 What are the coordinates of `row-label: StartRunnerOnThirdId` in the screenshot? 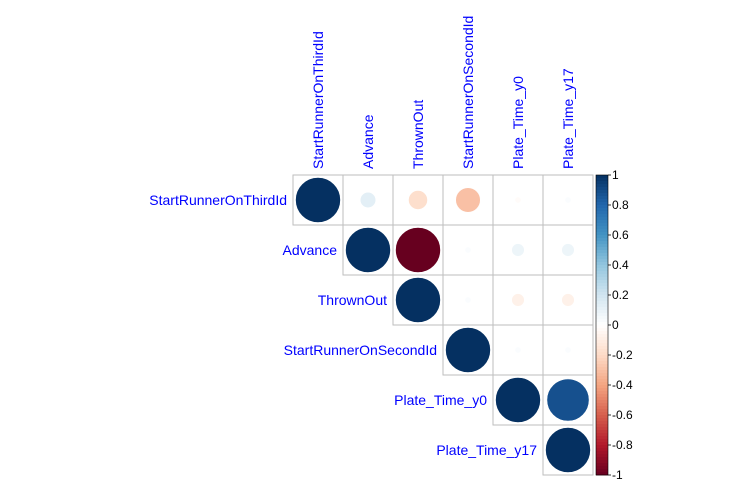 It's located at (218, 200).